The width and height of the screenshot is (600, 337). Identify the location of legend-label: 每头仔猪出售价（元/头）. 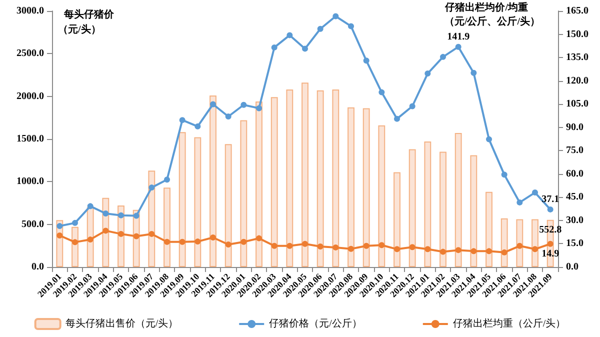
(121, 324).